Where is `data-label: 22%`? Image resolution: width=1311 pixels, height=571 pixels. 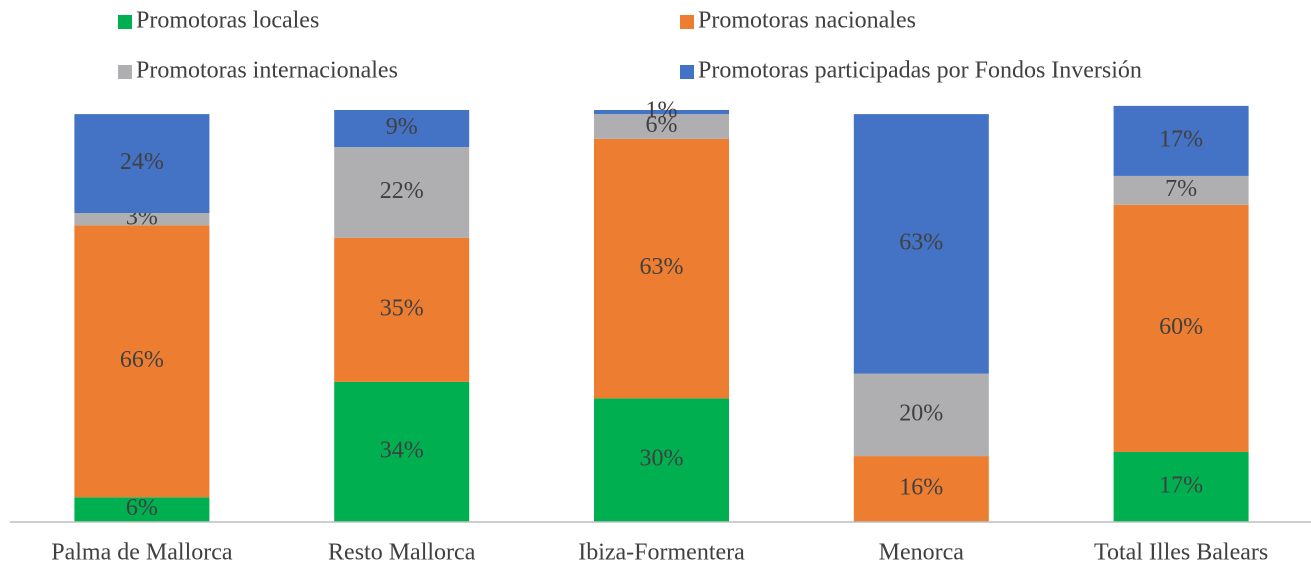
data-label: 22% is located at coordinates (402, 191).